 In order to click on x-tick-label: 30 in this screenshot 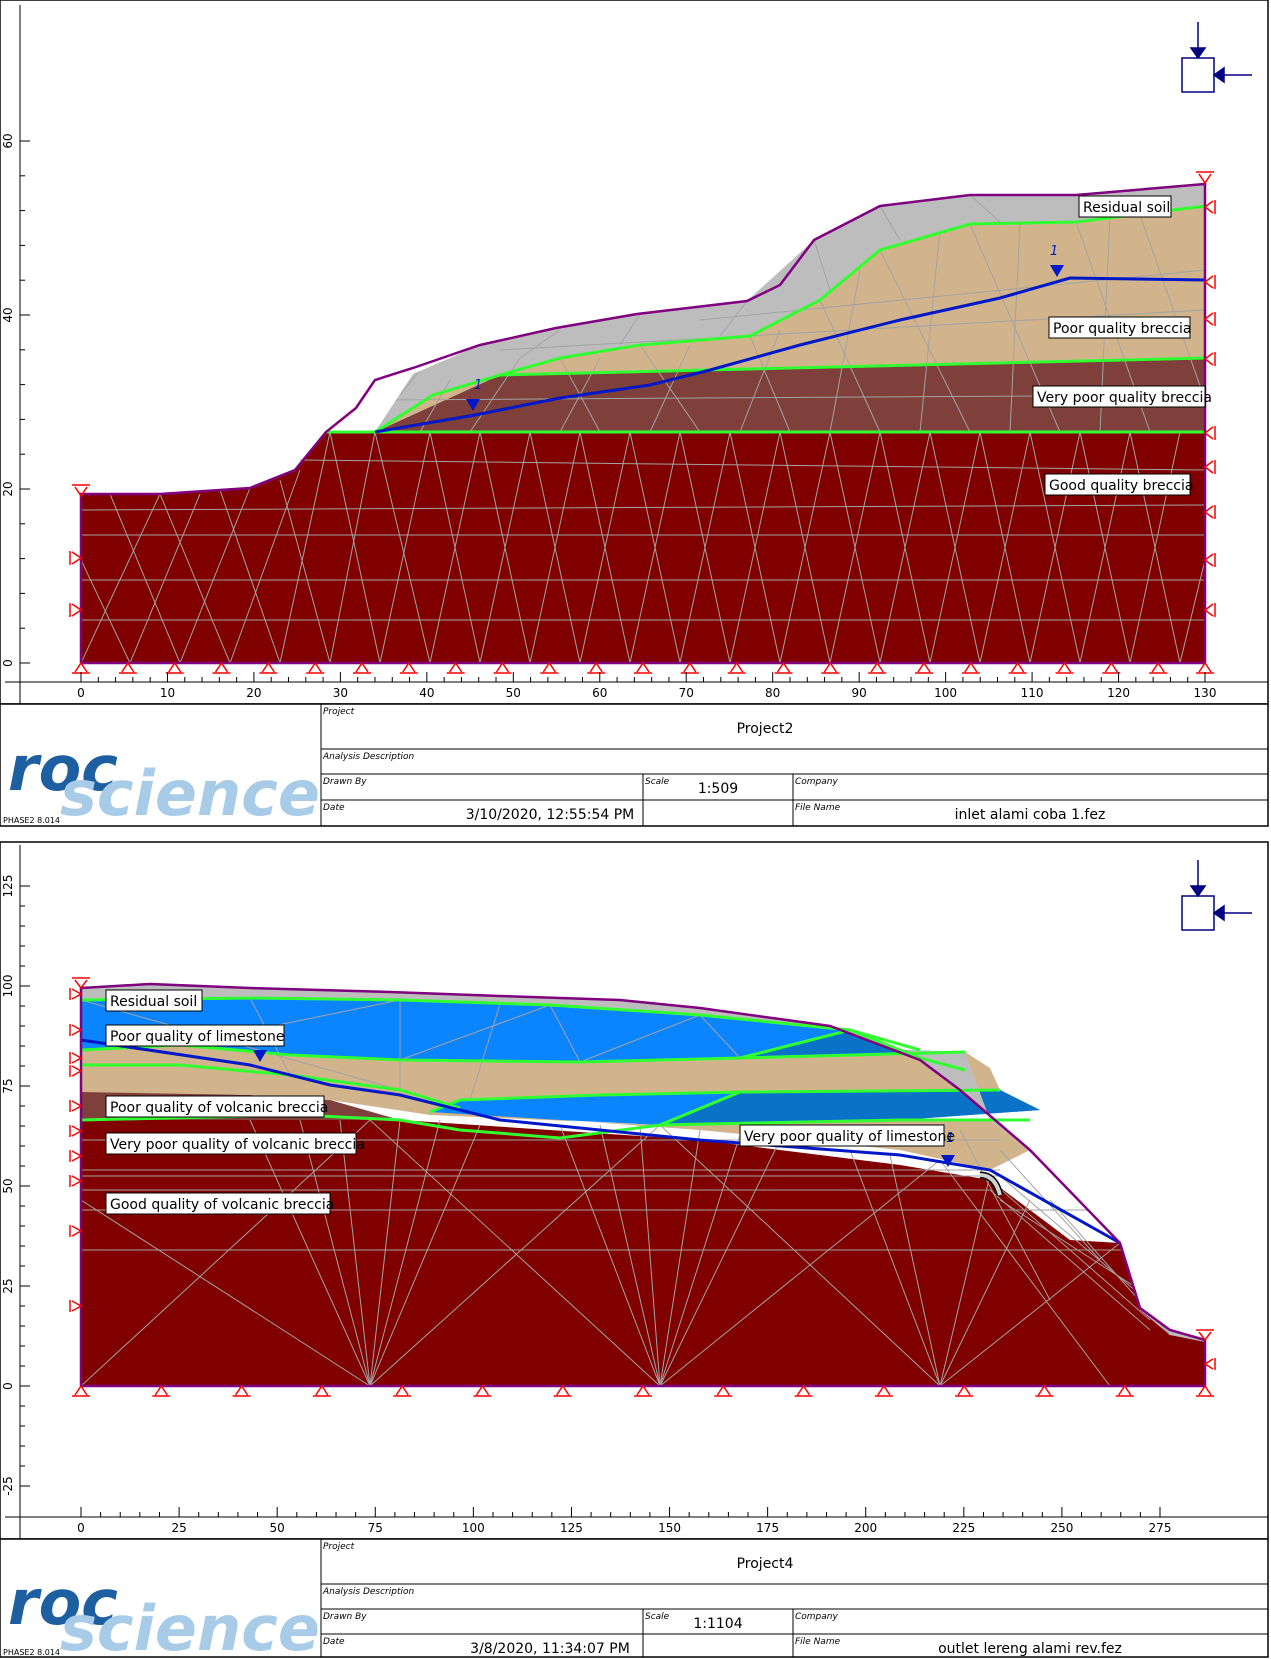, I will do `click(340, 693)`.